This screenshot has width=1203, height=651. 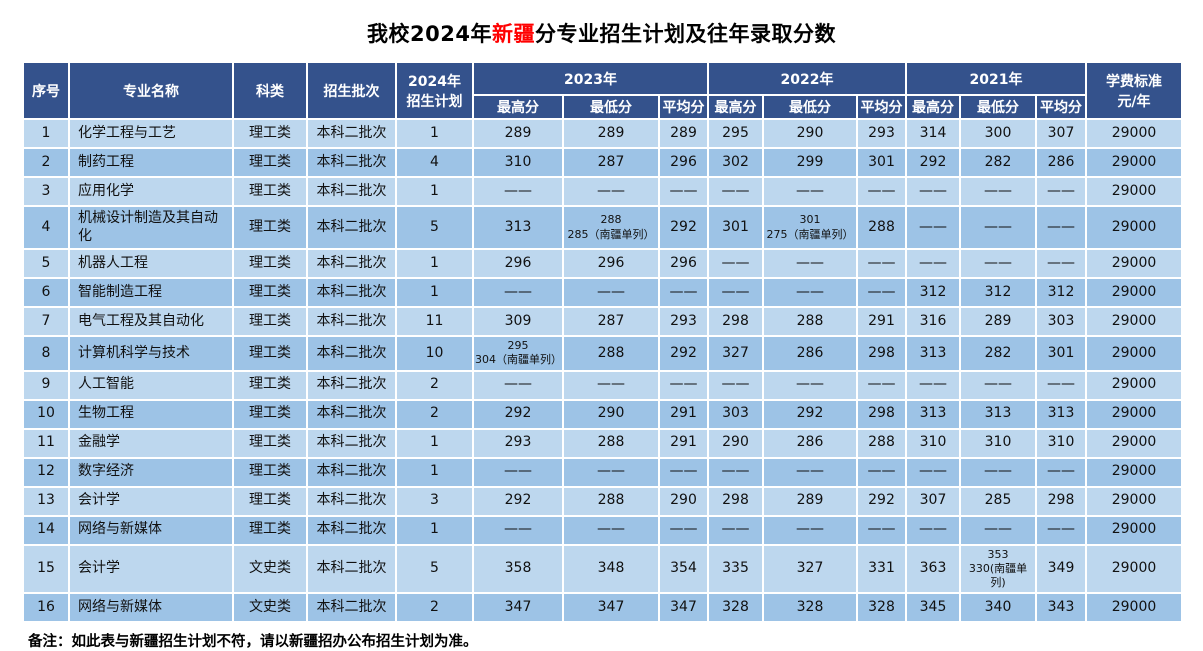 What do you see at coordinates (151, 292) in the screenshot?
I see `major-cell: 智能制造工程` at bounding box center [151, 292].